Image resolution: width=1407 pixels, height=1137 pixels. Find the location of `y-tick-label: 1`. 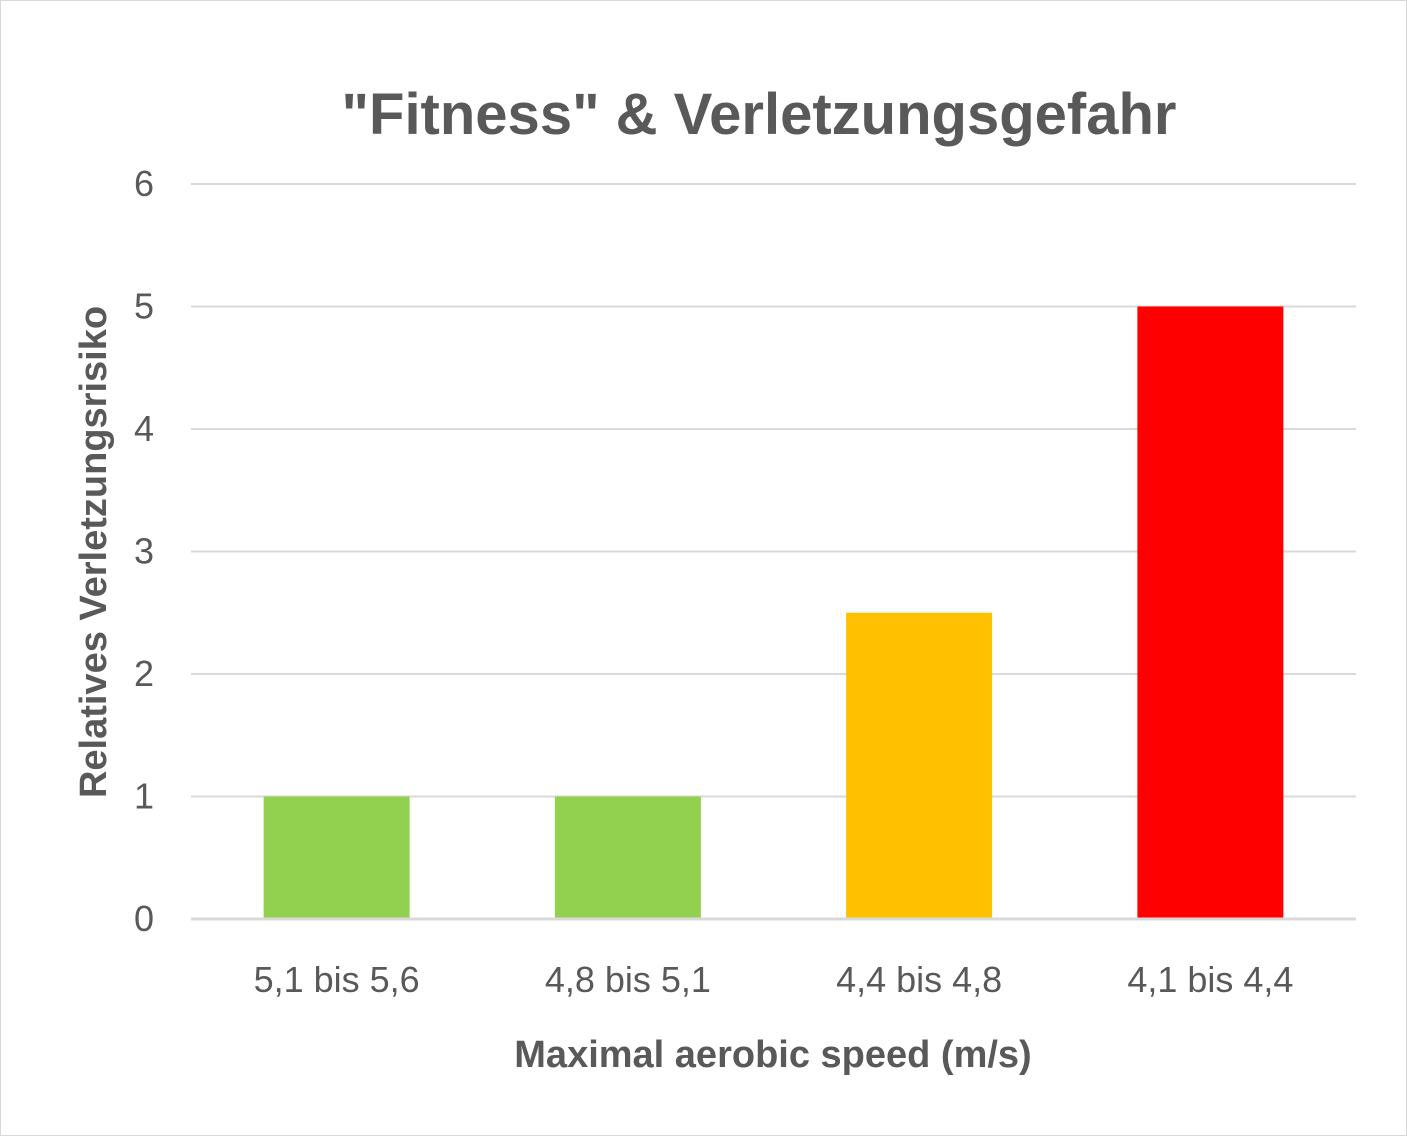

y-tick-label: 1 is located at coordinates (144, 796).